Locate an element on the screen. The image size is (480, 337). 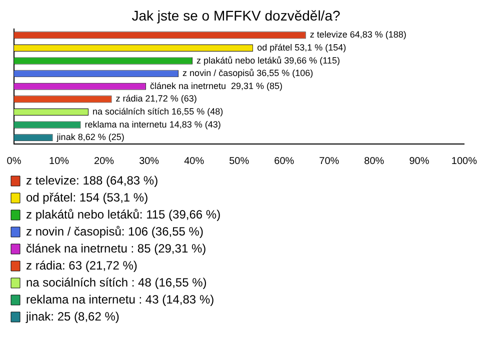
data-label: reklama na internetu 14,83 % (43) is located at coordinates (152, 124).